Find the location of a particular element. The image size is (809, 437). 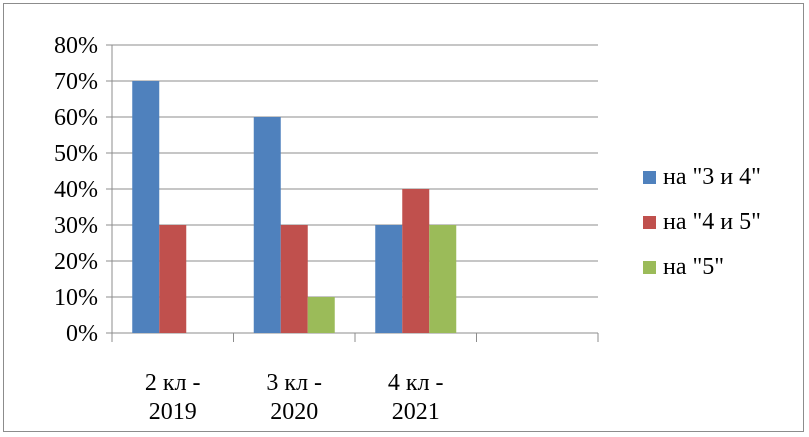

x-category-label: 2019 is located at coordinates (173, 412).